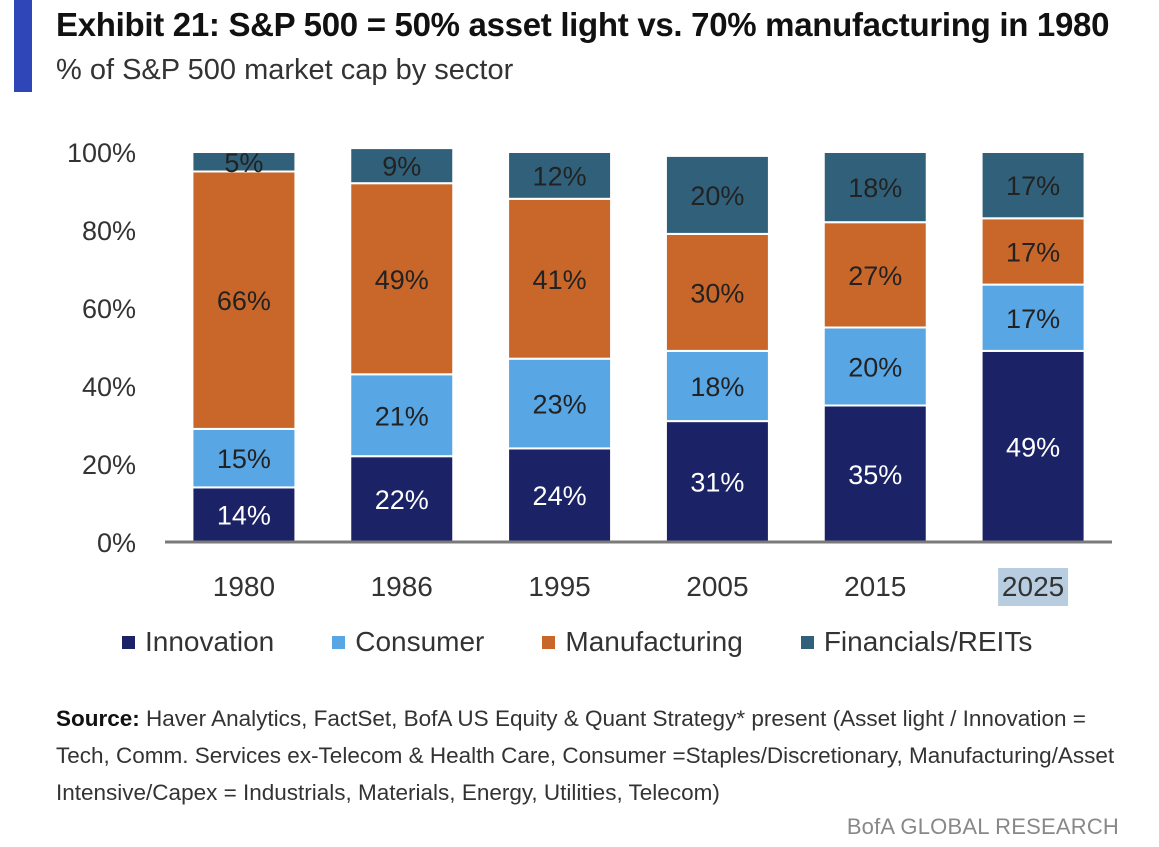  I want to click on category-highlight, so click(1033, 587).